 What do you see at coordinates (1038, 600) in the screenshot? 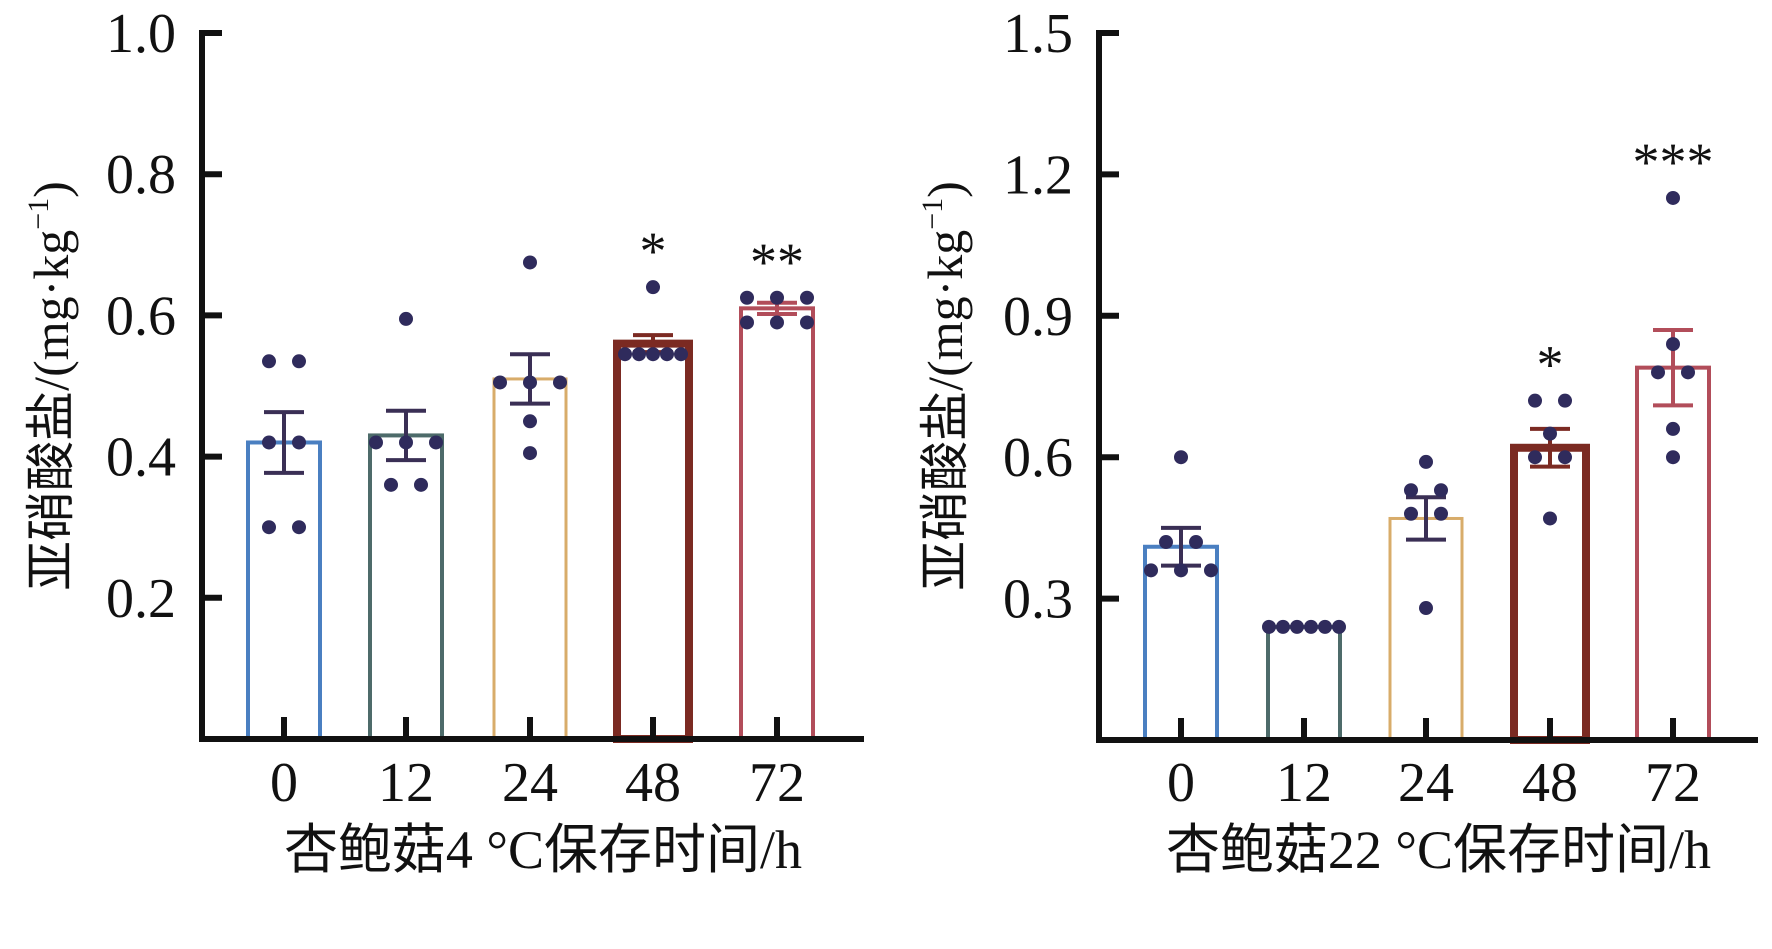
I see `y-tick-label: 0.3` at bounding box center [1038, 600].